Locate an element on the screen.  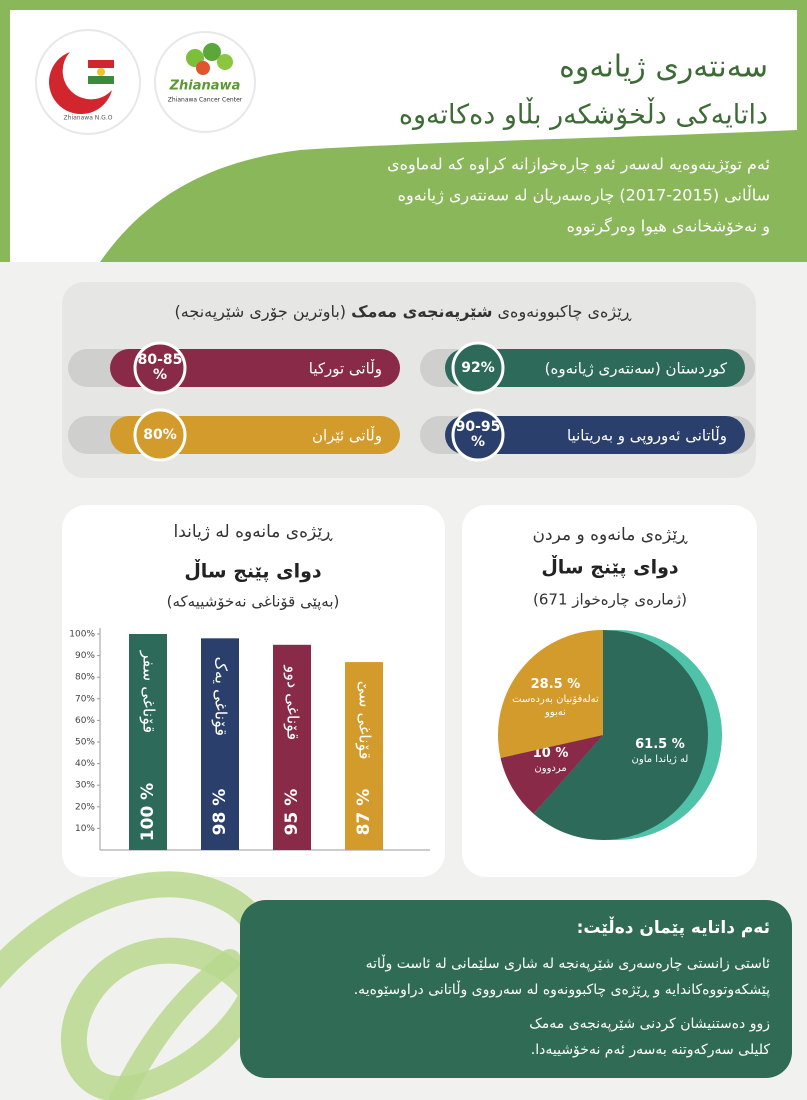
pill-label: وڵاتی تورکیا is located at coordinates (345, 368).